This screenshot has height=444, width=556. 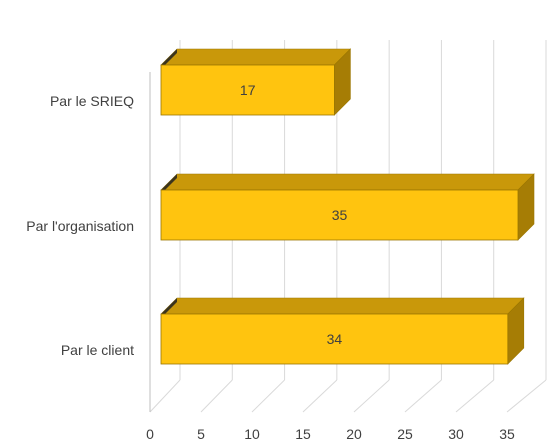 I want to click on x-tick-label: 25, so click(x=405, y=434).